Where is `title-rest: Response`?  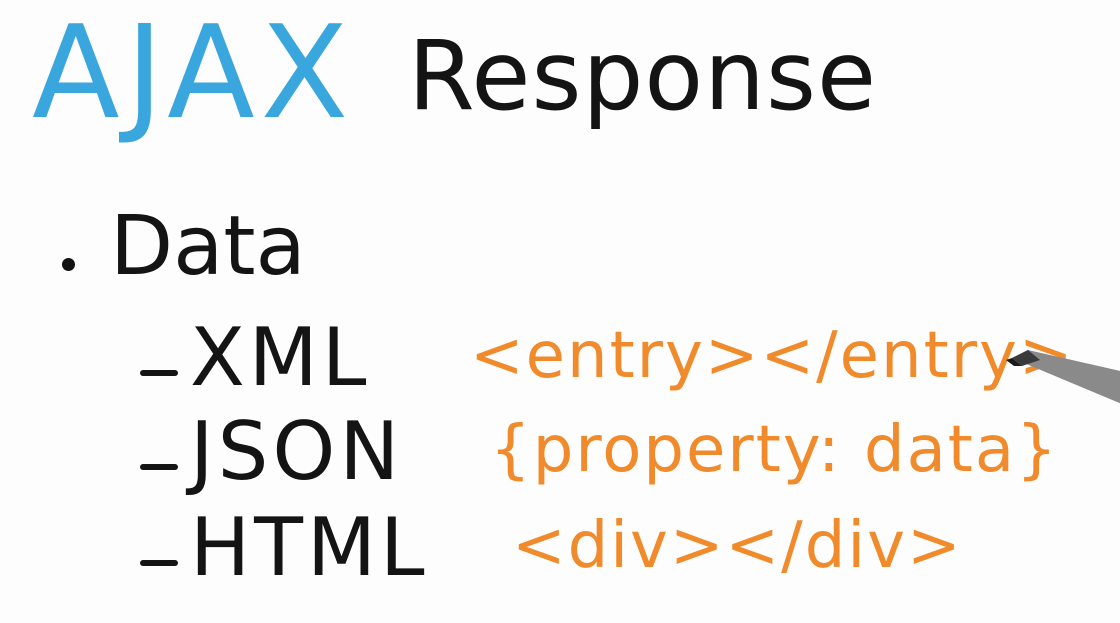 title-rest: Response is located at coordinates (643, 76).